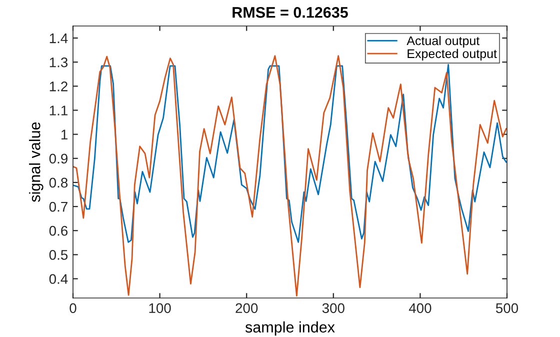 This screenshot has width=560, height=337. I want to click on x-tick-label: 300, so click(333, 308).